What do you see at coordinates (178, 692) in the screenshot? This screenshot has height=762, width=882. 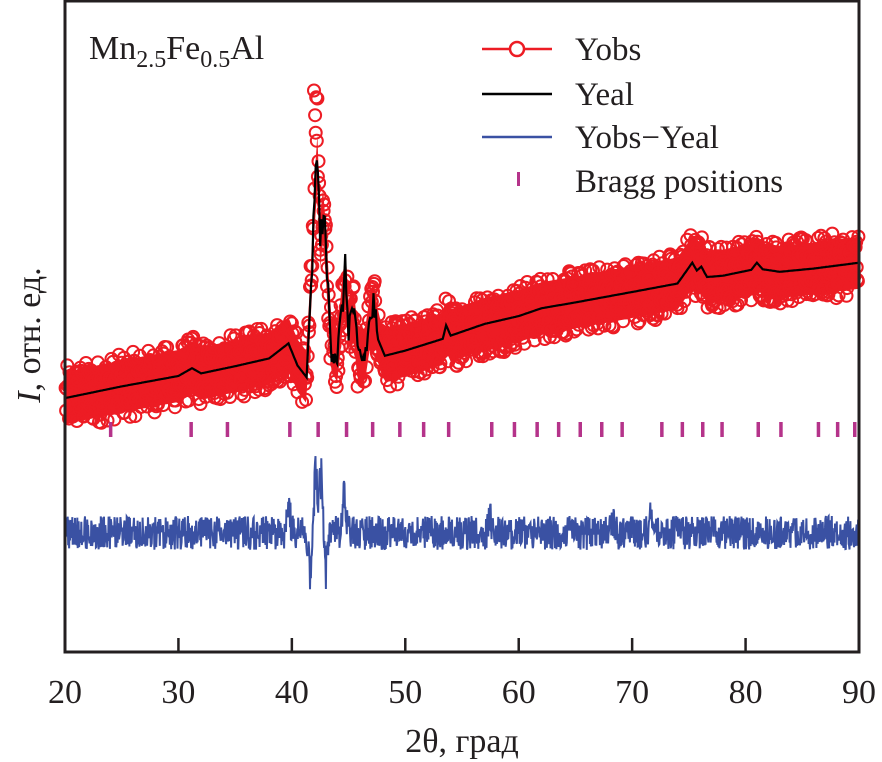 I see `x-tick-label: 30` at bounding box center [178, 692].